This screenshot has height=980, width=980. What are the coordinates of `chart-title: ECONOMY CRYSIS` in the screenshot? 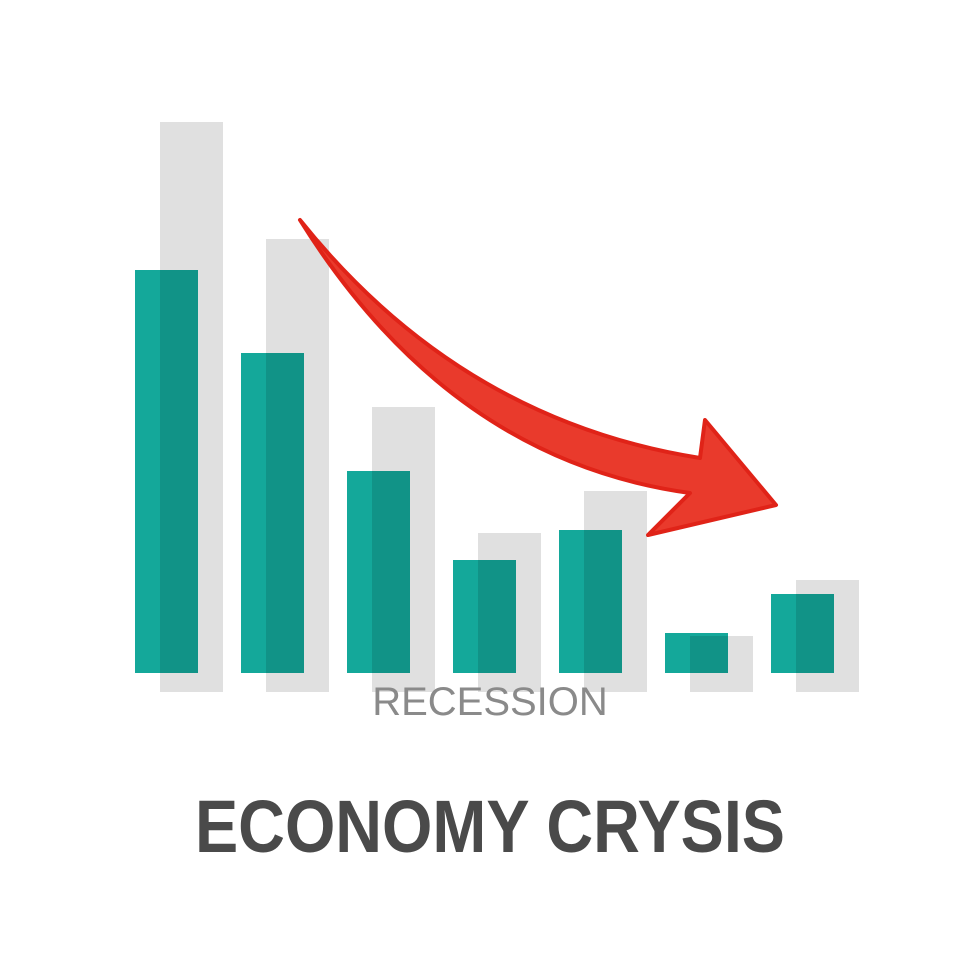 It's located at (490, 826).